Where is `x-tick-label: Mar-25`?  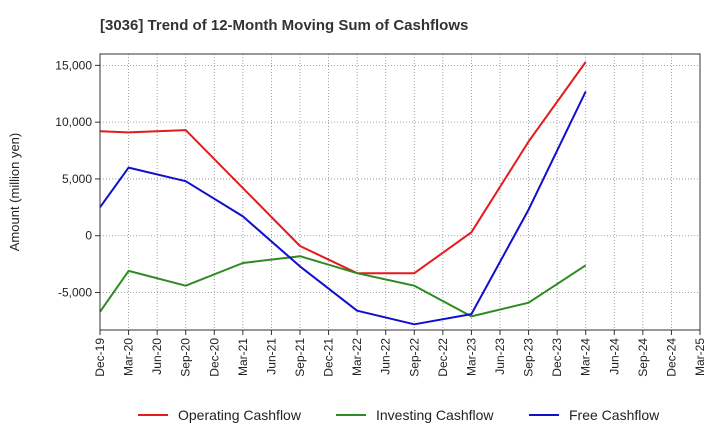
x-tick-label: Mar-25 is located at coordinates (700, 357).